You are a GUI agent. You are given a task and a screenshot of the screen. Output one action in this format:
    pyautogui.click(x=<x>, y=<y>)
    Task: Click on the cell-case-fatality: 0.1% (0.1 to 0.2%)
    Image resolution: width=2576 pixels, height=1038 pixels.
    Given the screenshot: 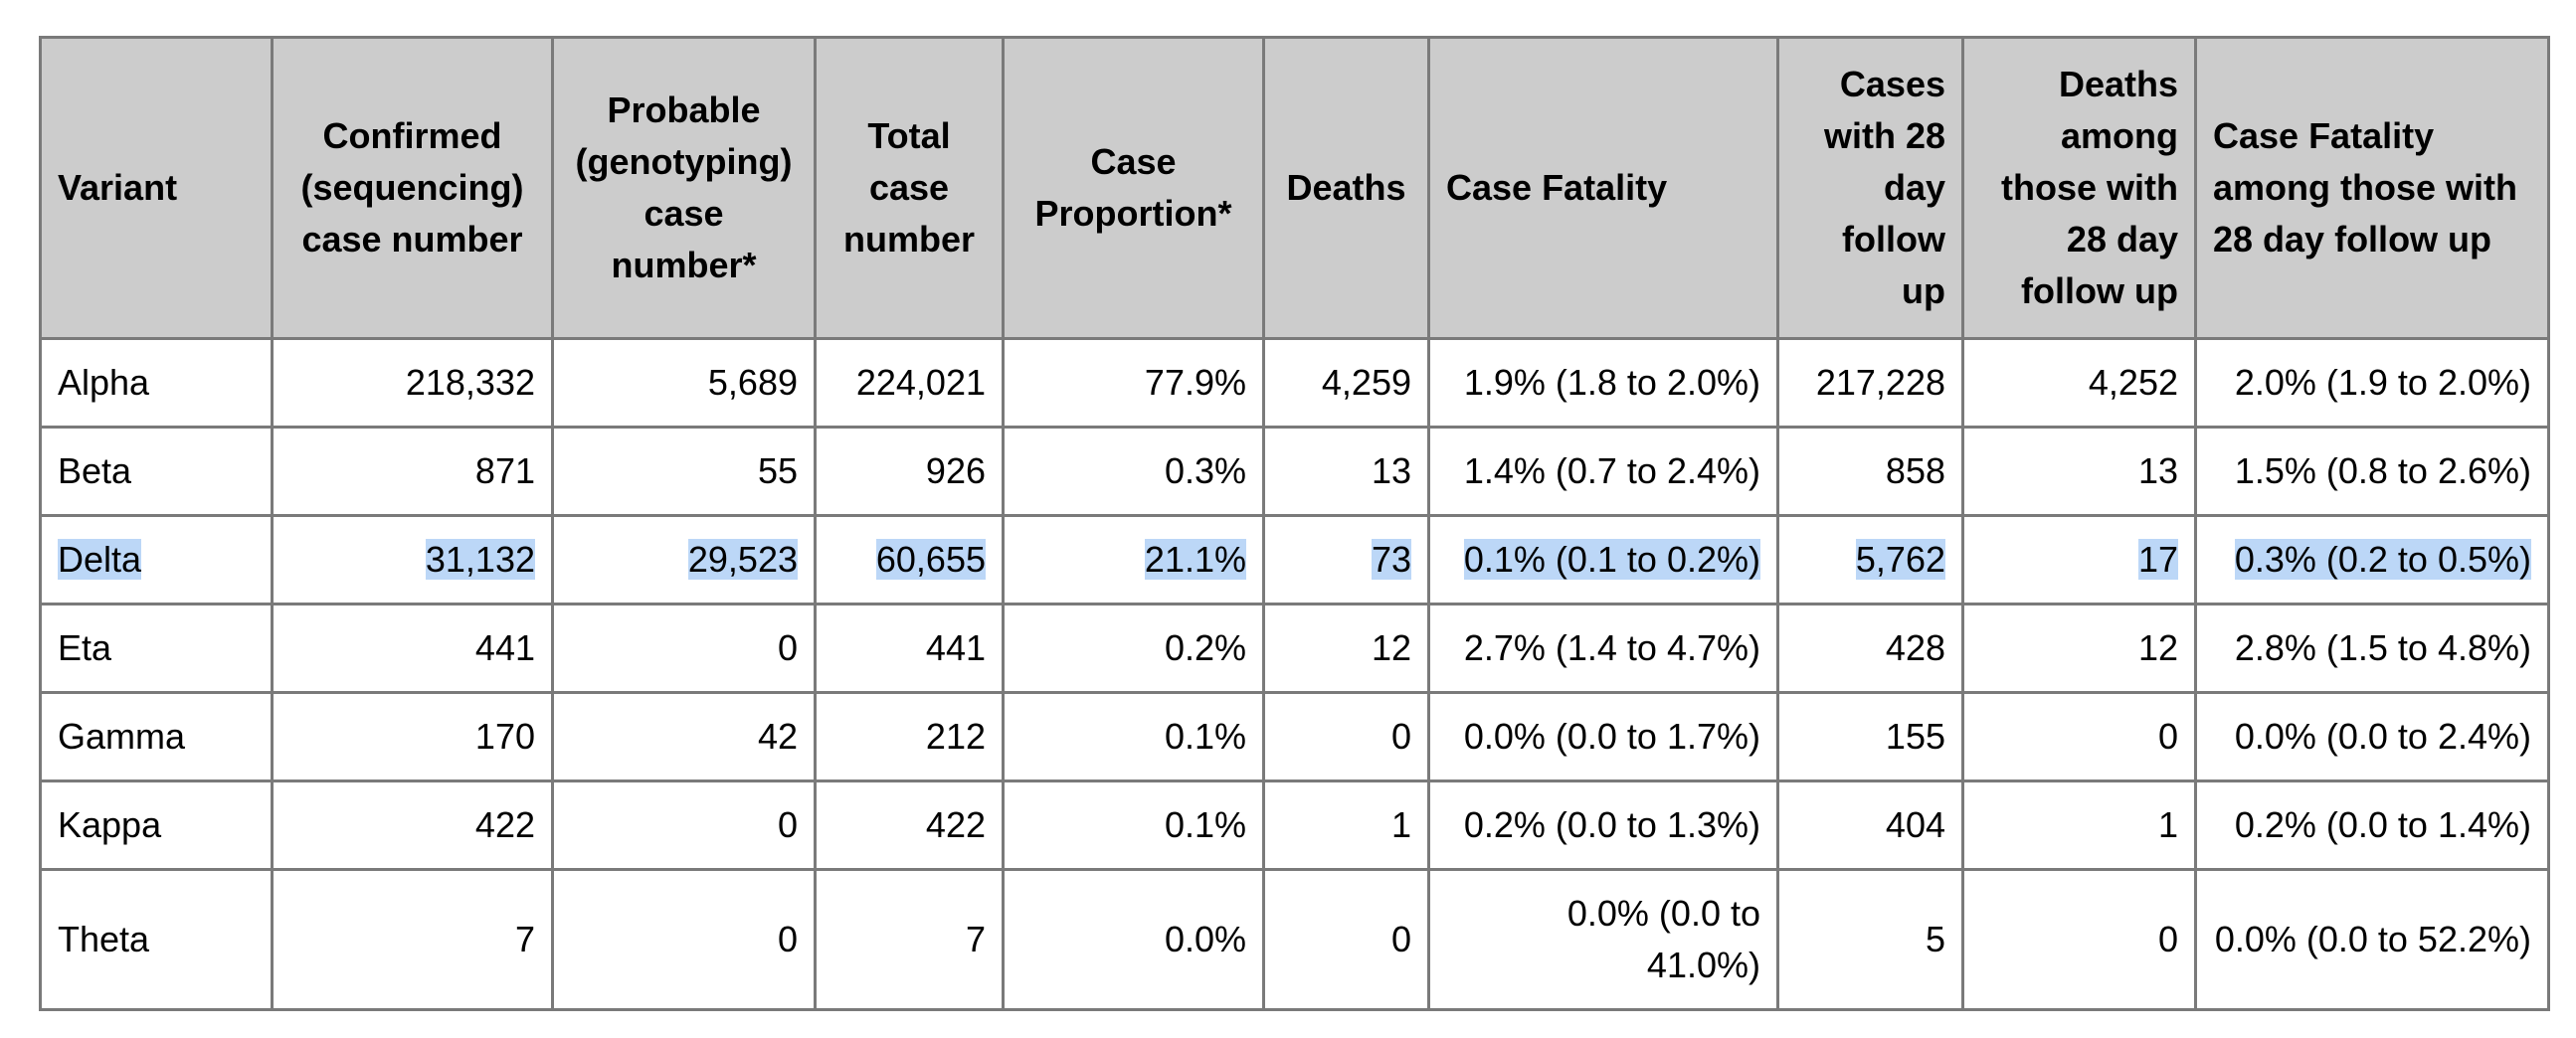 What is the action you would take?
    pyautogui.click(x=1603, y=560)
    